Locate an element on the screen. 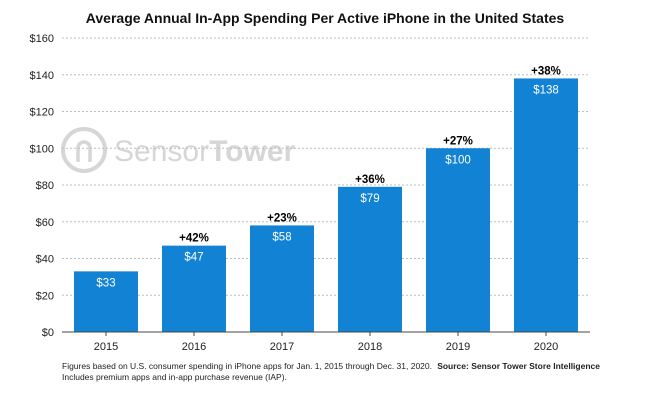 This screenshot has height=406, width=650. growth-label: +42% is located at coordinates (194, 239).